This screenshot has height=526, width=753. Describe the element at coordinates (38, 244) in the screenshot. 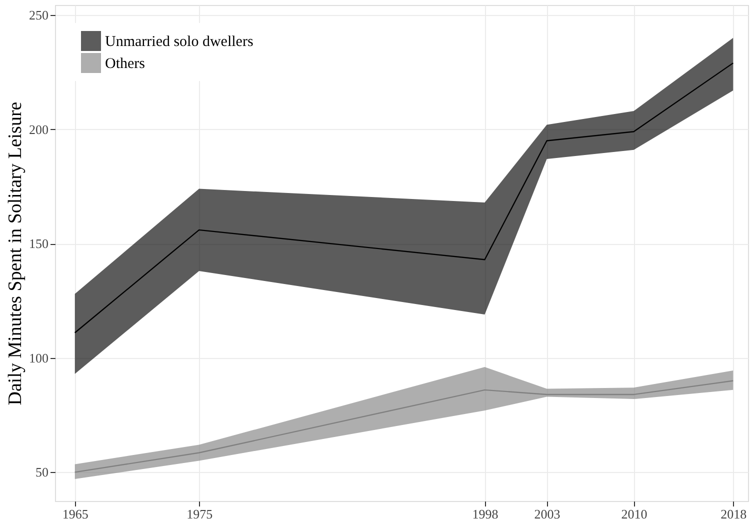

I see `y-tick-label: 150` at that location.